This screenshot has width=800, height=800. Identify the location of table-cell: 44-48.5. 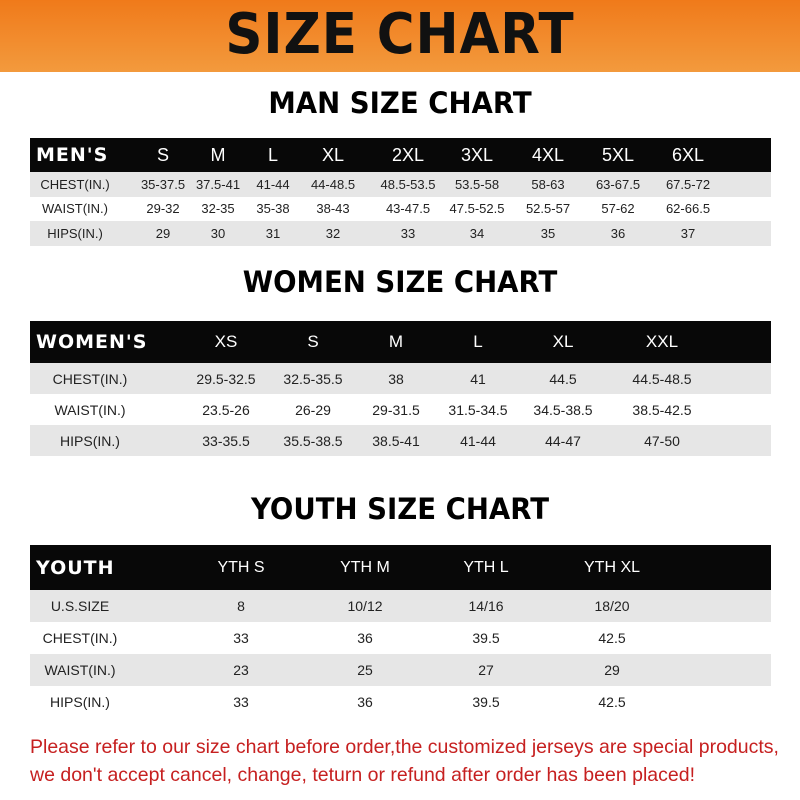
(333, 184).